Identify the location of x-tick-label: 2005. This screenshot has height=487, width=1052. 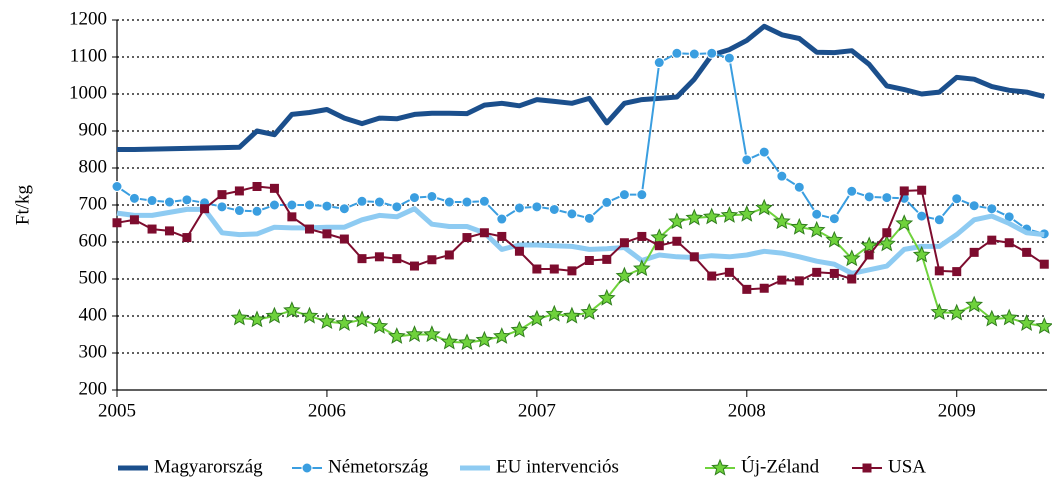
(117, 410).